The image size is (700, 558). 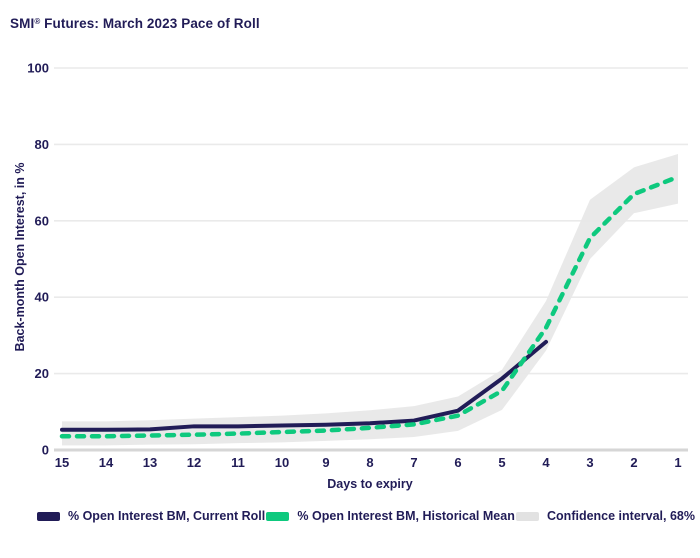 What do you see at coordinates (20, 257) in the screenshot?
I see `y-axis-title: Back-month Open Interest, in %` at bounding box center [20, 257].